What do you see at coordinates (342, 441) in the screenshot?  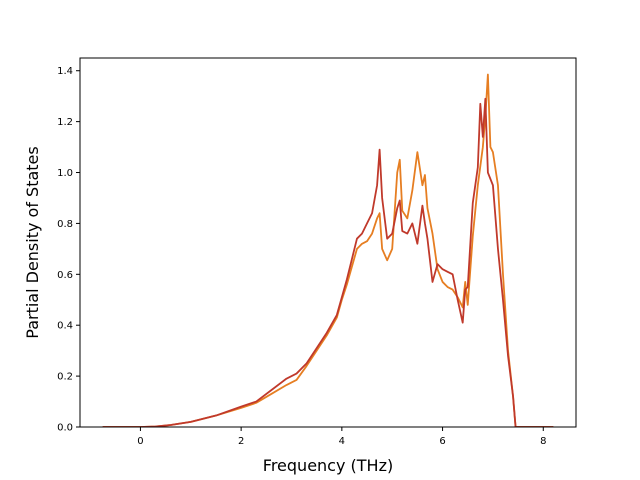 I see `x-tick-label: 4` at bounding box center [342, 441].